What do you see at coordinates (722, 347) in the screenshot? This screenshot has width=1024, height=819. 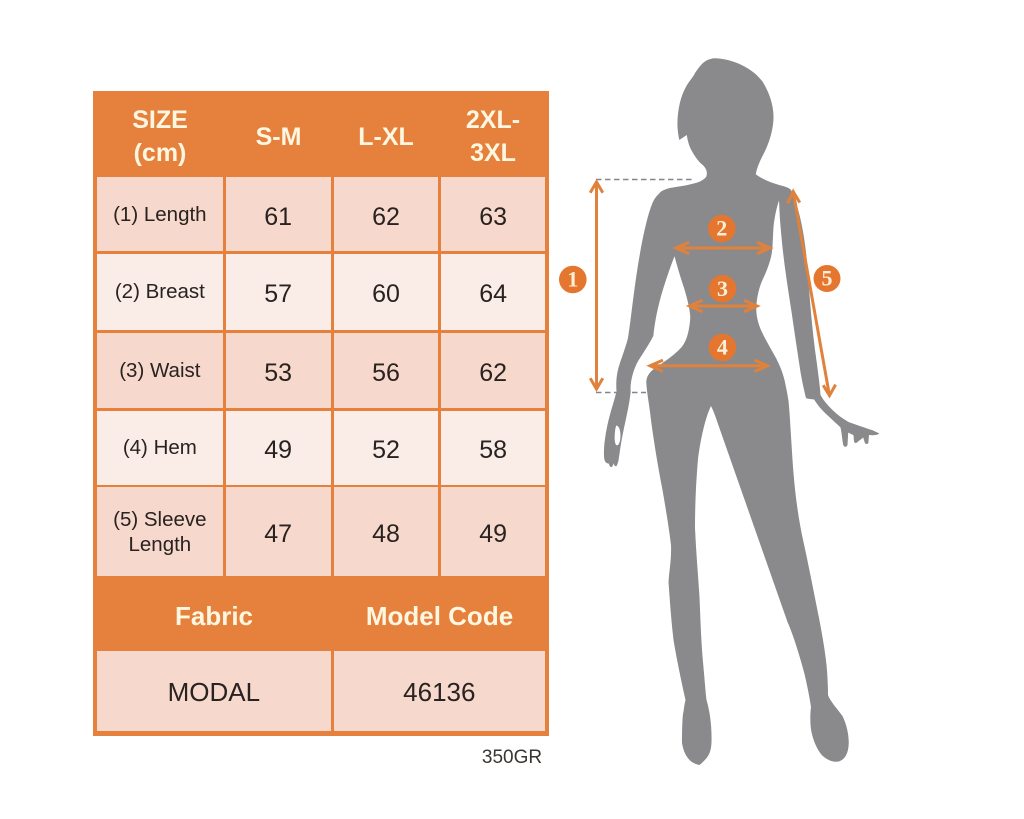 I see `svg-text: 4` at bounding box center [722, 347].